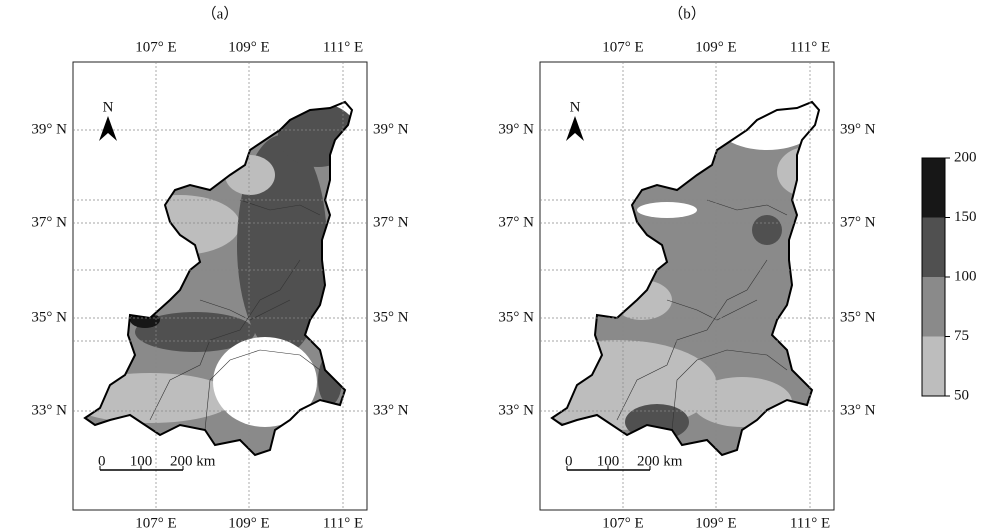 The height and width of the screenshot is (532, 1000). What do you see at coordinates (965, 157) in the screenshot?
I see `colorbar-label: 200` at bounding box center [965, 157].